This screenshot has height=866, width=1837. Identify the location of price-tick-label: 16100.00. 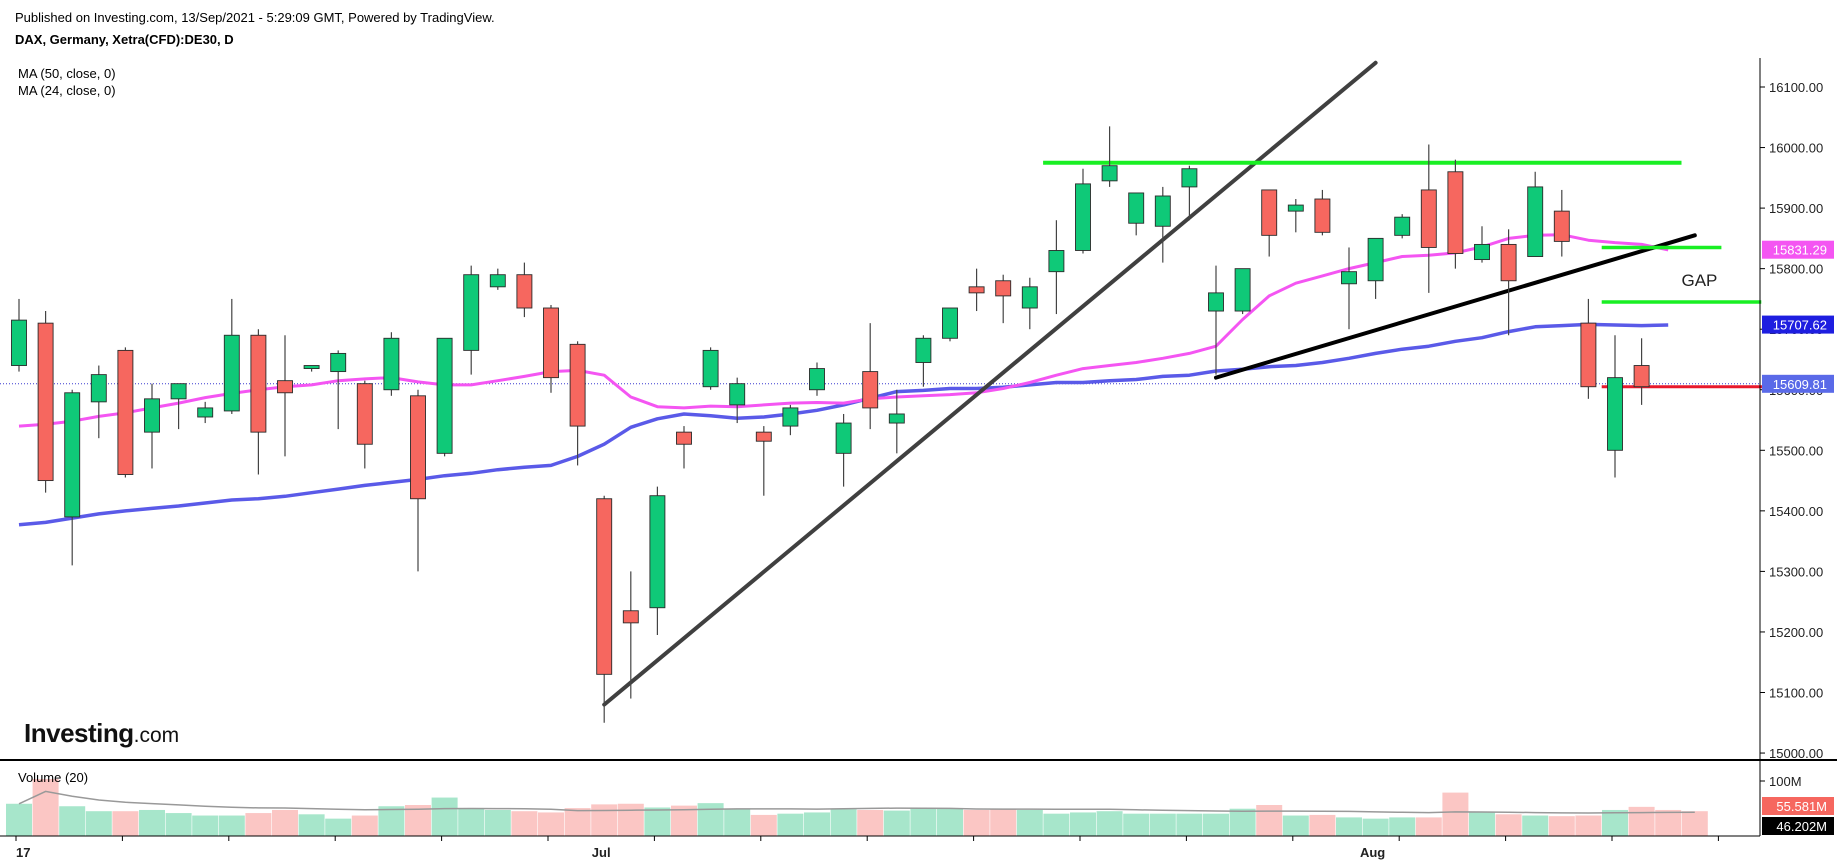
(1796, 87).